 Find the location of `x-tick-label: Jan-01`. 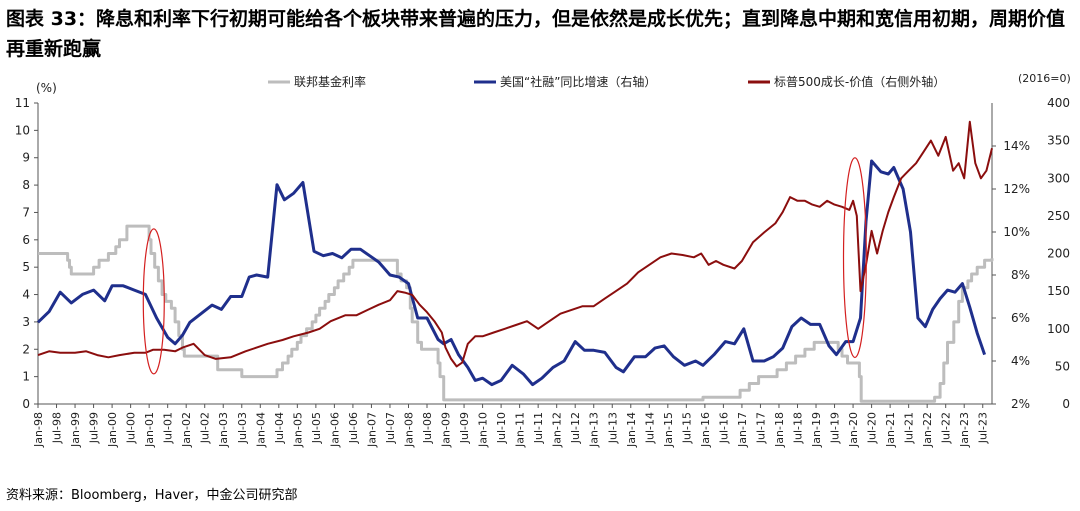

x-tick-label: Jan-01 is located at coordinates (149, 430).